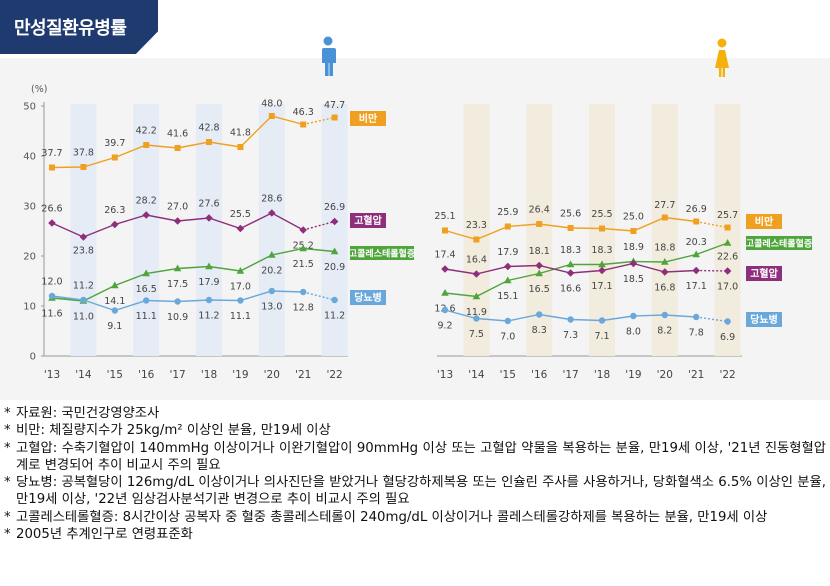 The width and height of the screenshot is (830, 586). What do you see at coordinates (334, 267) in the screenshot?
I see `data-label-hypercholesterolemia: 20.9` at bounding box center [334, 267].